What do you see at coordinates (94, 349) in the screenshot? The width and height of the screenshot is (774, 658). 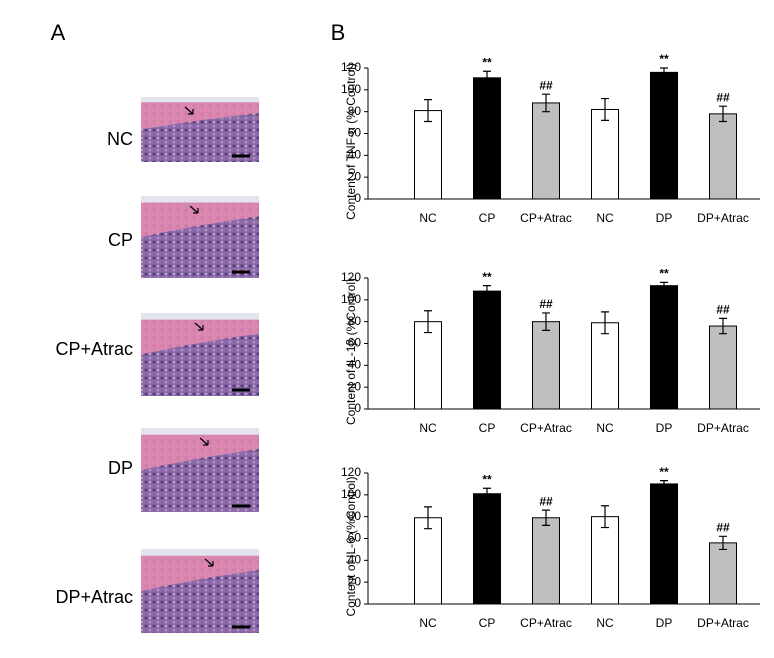 I see `row-label: CP+Atrac` at bounding box center [94, 349].